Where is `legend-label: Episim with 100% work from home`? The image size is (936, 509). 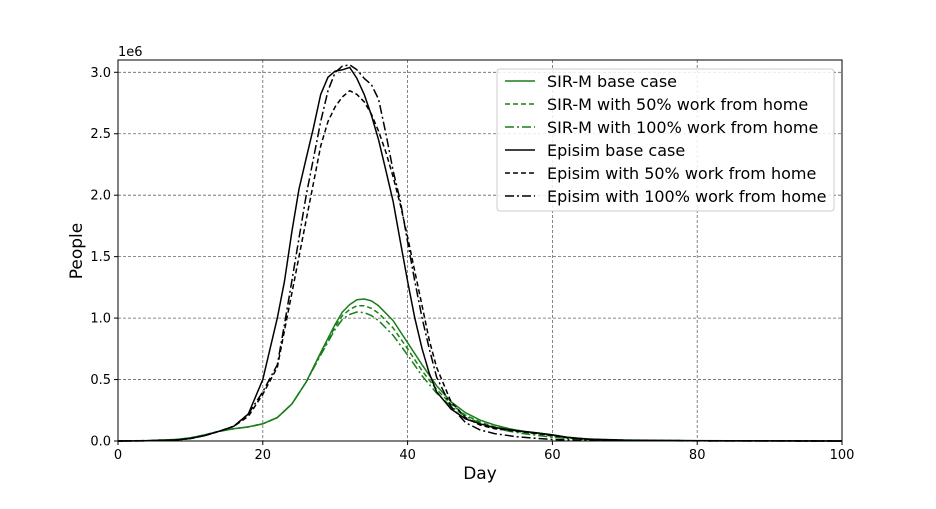 legend-label: Episim with 100% work from home is located at coordinates (687, 196).